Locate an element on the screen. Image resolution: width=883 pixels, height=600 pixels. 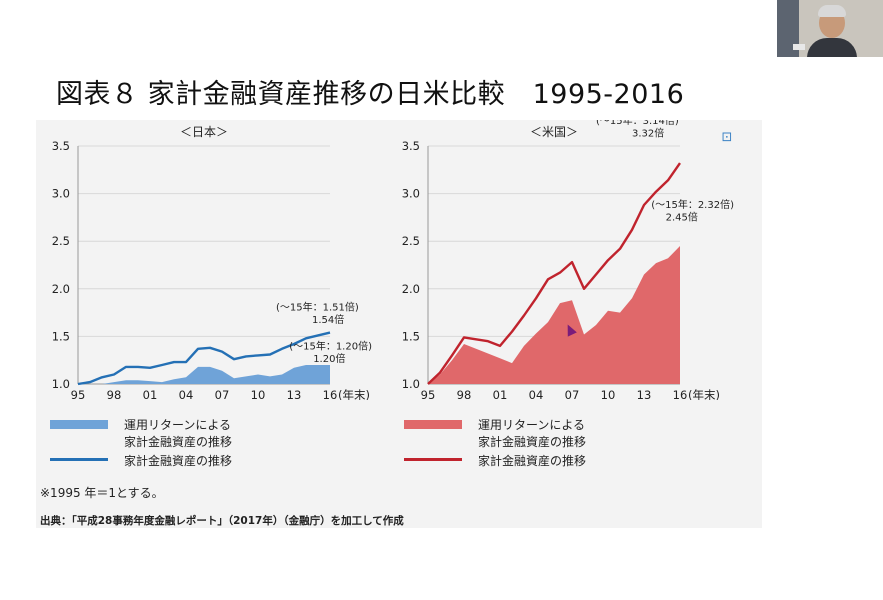
us-x-unit-label: (年末) is located at coordinates (704, 394).